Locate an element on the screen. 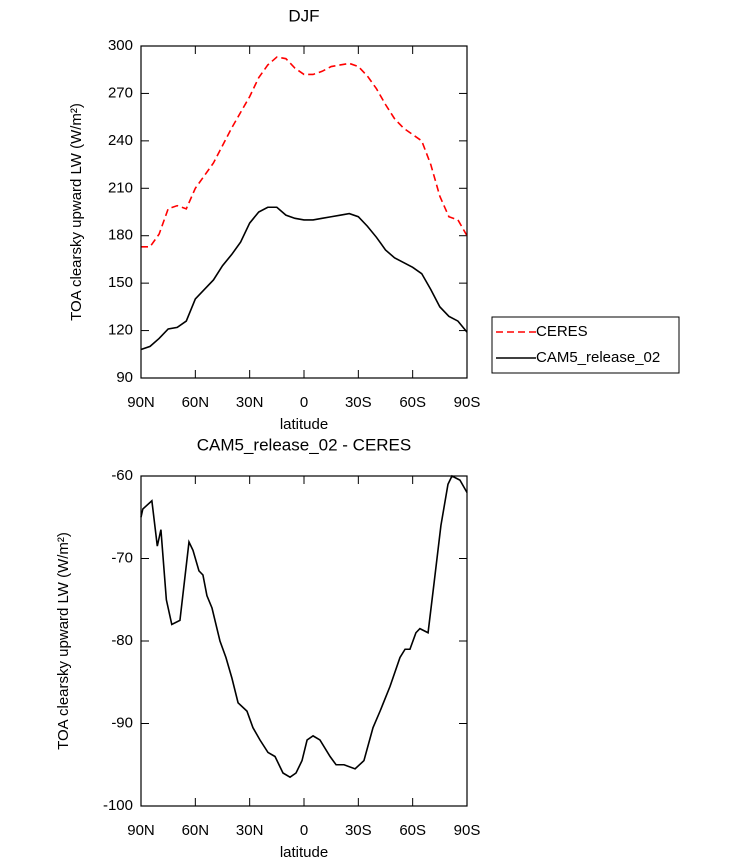 The image size is (733, 866). y-tick-label: -60 is located at coordinates (122, 475).